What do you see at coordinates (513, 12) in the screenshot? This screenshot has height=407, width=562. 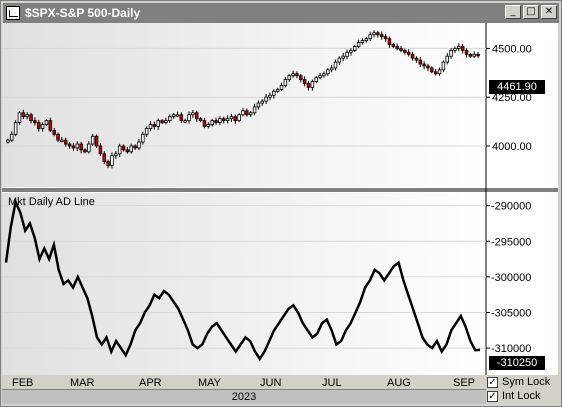 I see `minimize-button: _` at bounding box center [513, 12].